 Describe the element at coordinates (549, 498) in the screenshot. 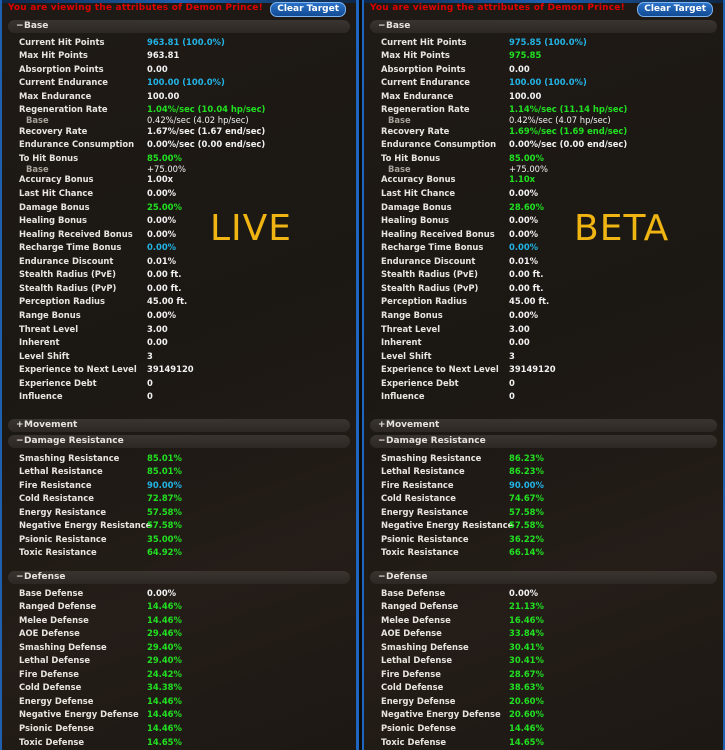

I see `stat-row-cold-resistance: Cold Resistance 74.67%` at that location.